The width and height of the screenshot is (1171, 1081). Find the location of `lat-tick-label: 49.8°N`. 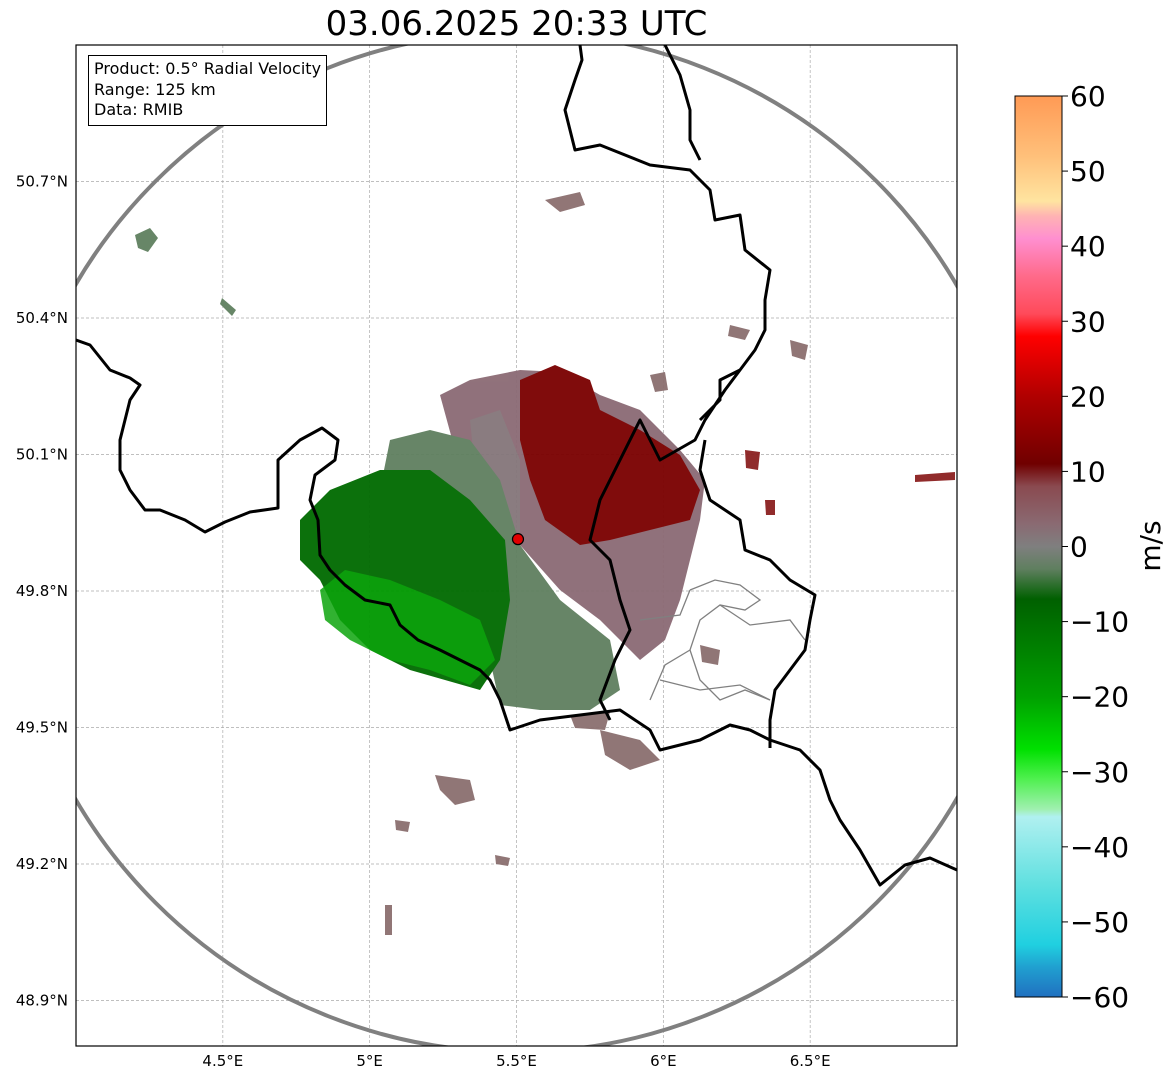

lat-tick-label: 49.8°N is located at coordinates (42, 591).